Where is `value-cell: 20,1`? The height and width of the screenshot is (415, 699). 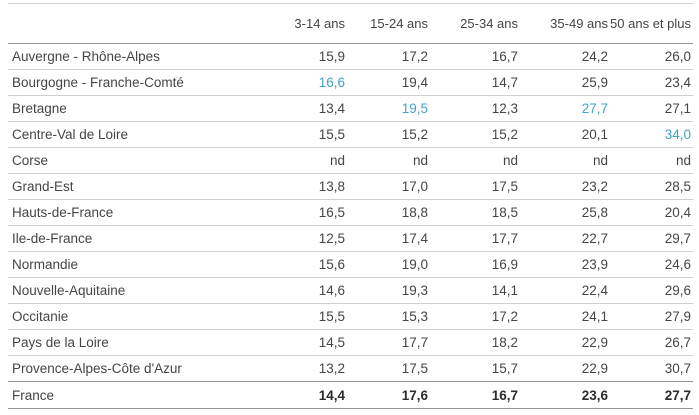
value-cell: 20,1 is located at coordinates (565, 134).